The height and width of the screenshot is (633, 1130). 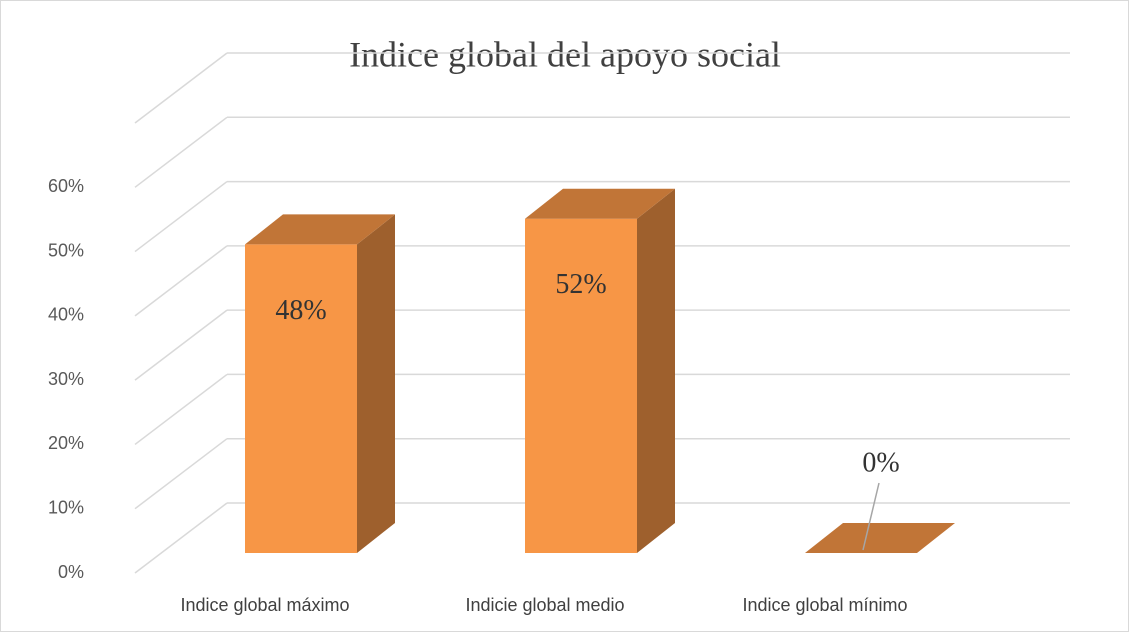 What do you see at coordinates (880, 462) in the screenshot?
I see `data-label: 0%` at bounding box center [880, 462].